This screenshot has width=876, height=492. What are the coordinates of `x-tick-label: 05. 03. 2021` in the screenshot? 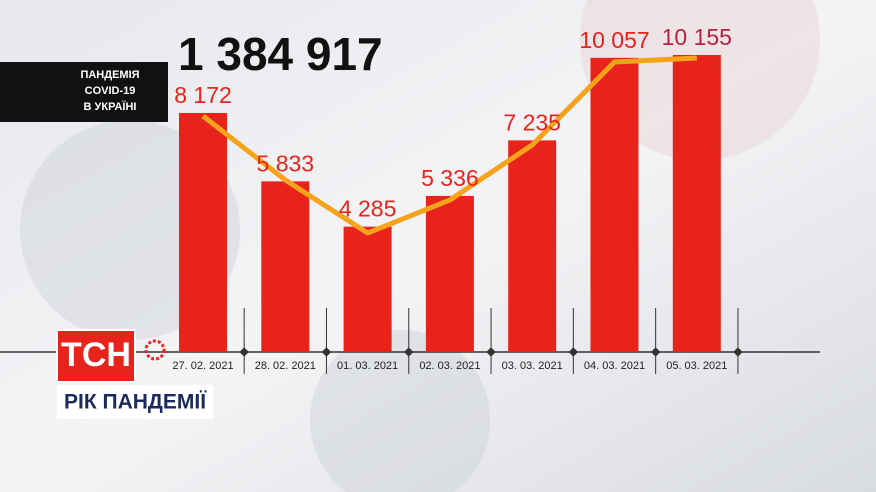 It's located at (696, 366).